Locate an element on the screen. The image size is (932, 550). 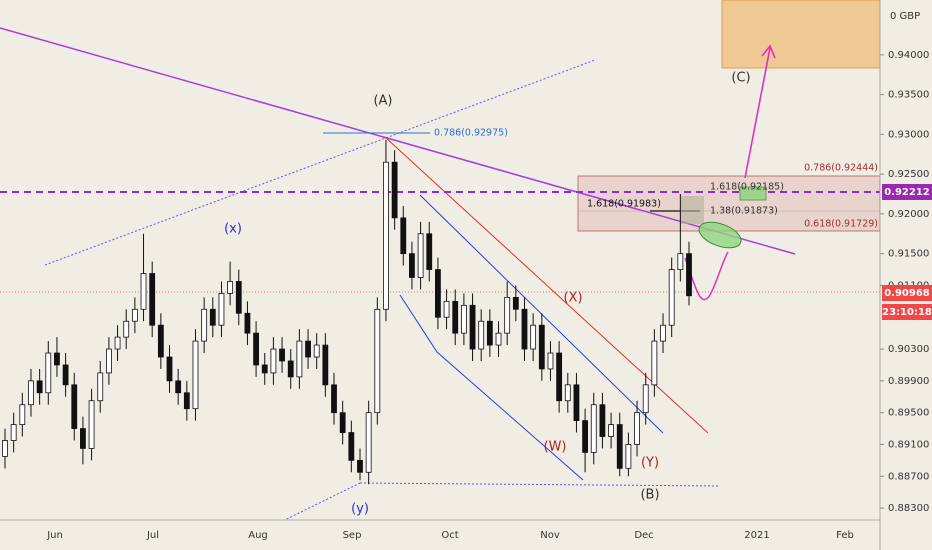
y-tick-label: 0.88700 is located at coordinates (908, 476).